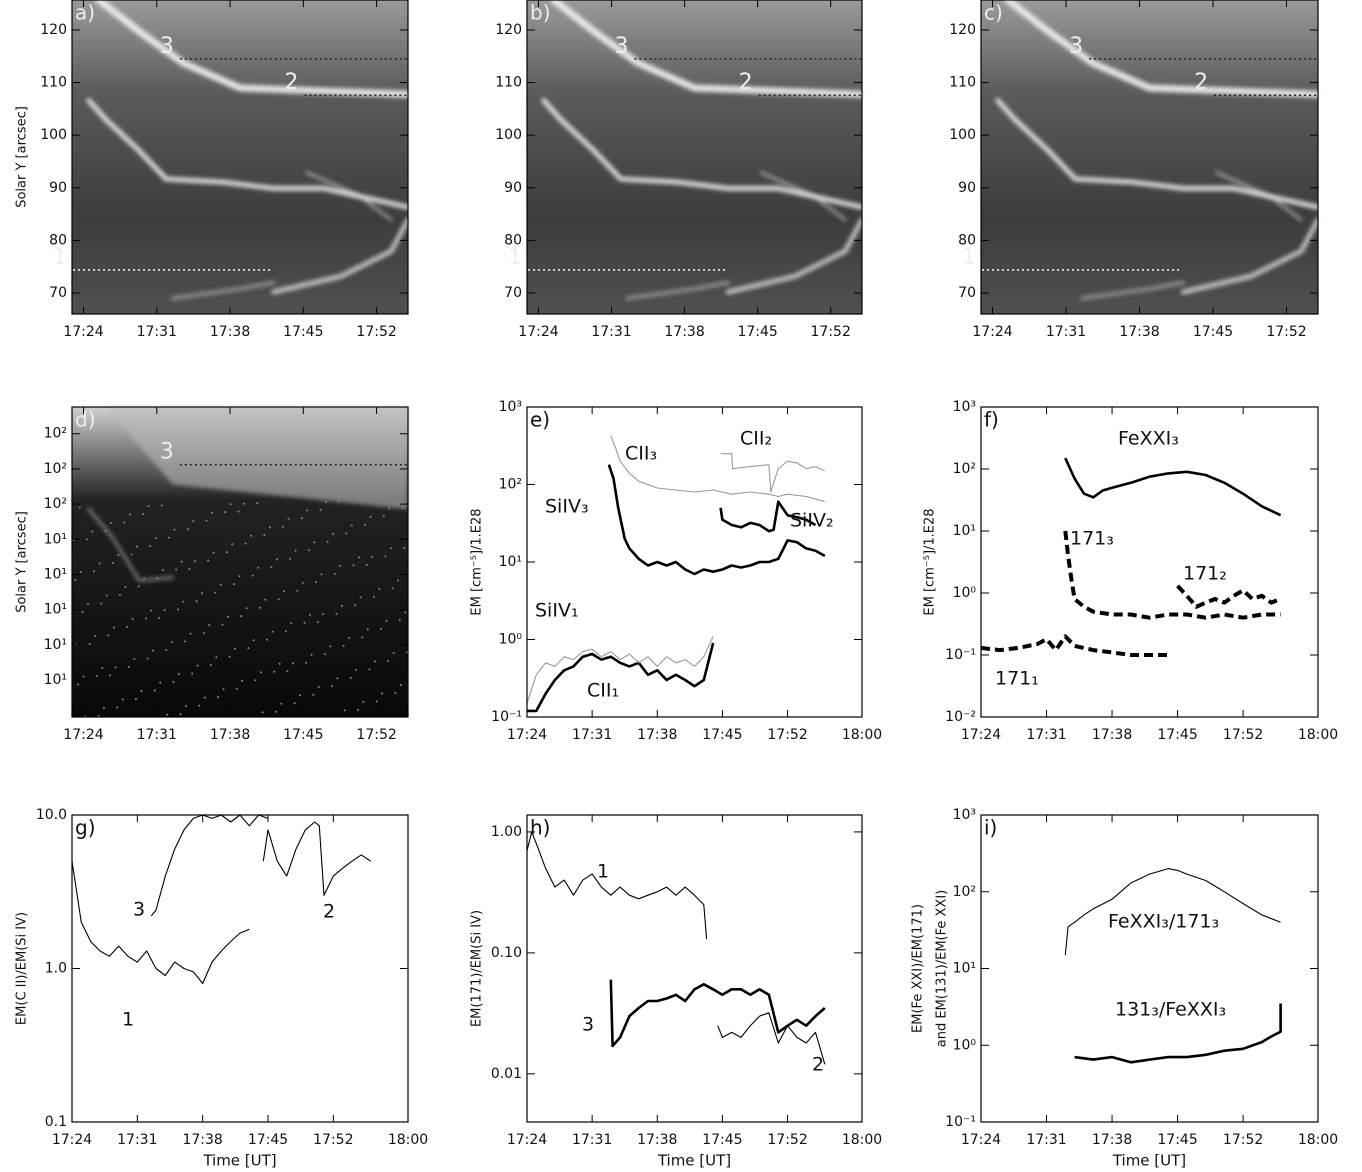 Image resolution: width=1362 pixels, height=1172 pixels. I want to click on x-axis-title: Time [UT], so click(239, 1161).